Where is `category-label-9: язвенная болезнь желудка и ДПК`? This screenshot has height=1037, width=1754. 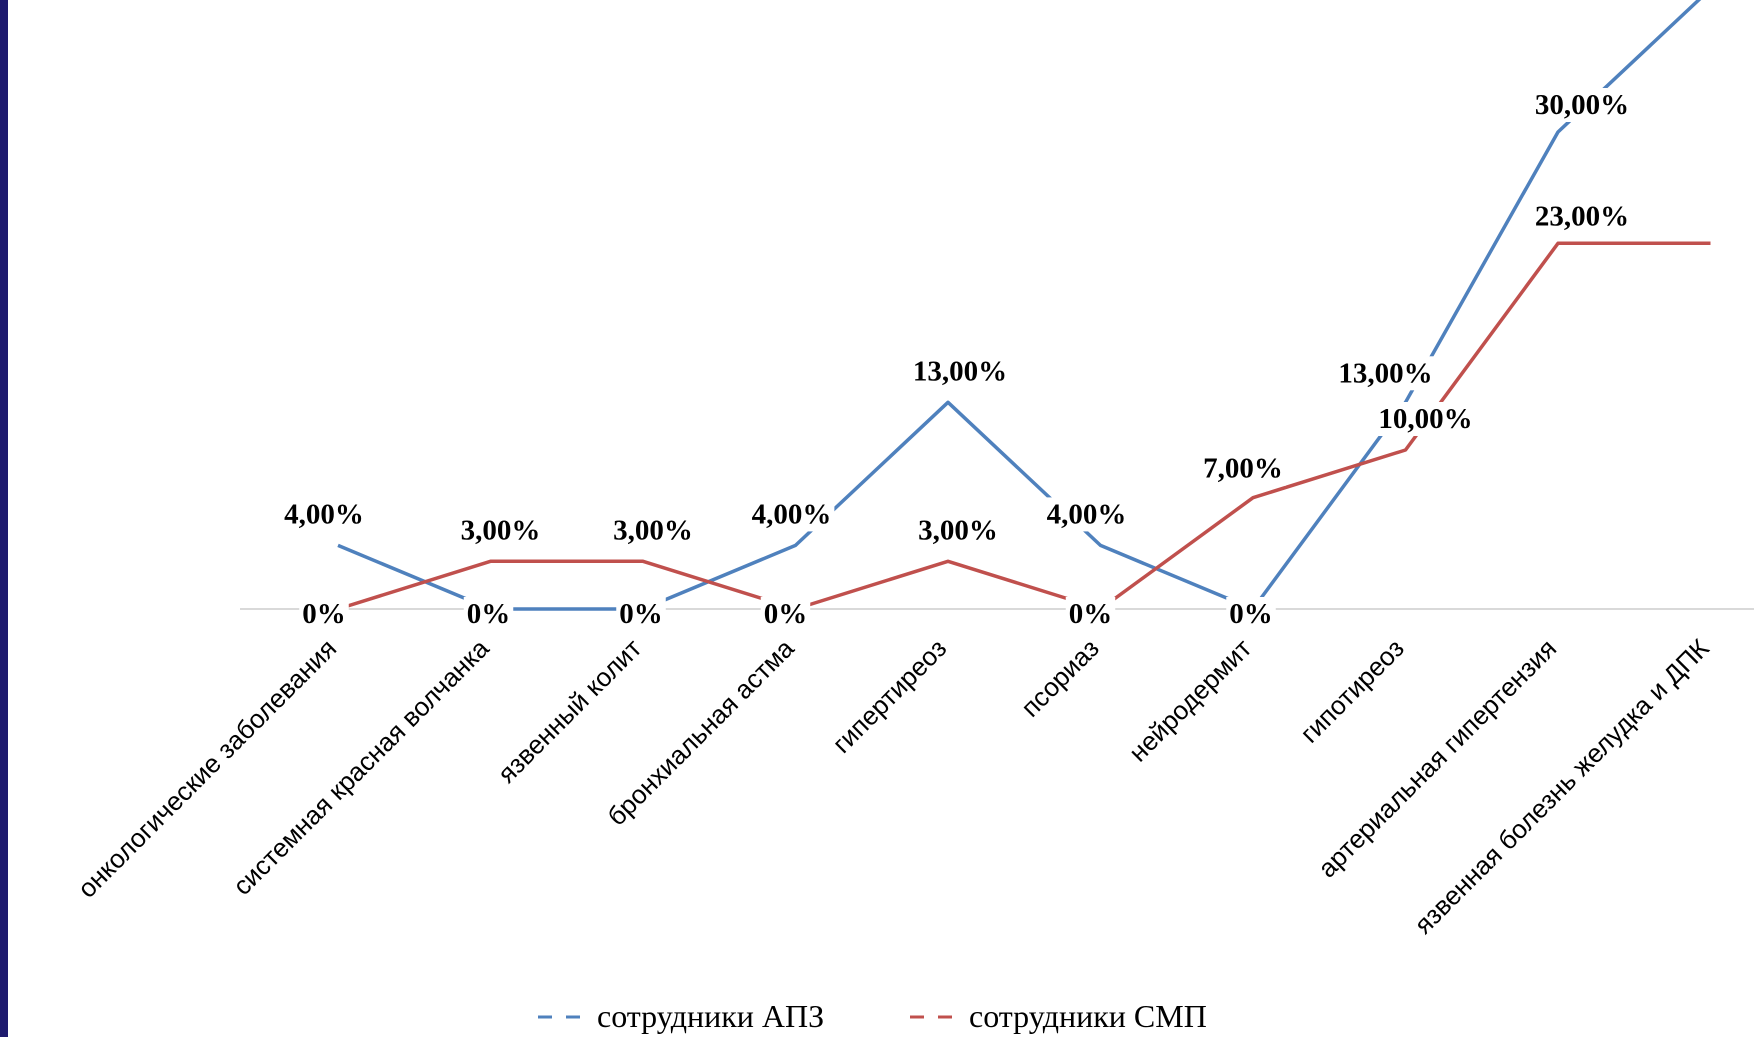 category-label-9: язвенная болезнь желудка и ДПК is located at coordinates (1561, 786).